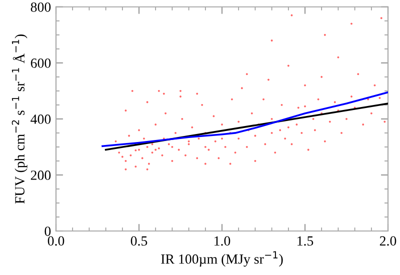 This screenshot has height=275, width=400. I want to click on y-tick-label: 0, so click(47, 231).